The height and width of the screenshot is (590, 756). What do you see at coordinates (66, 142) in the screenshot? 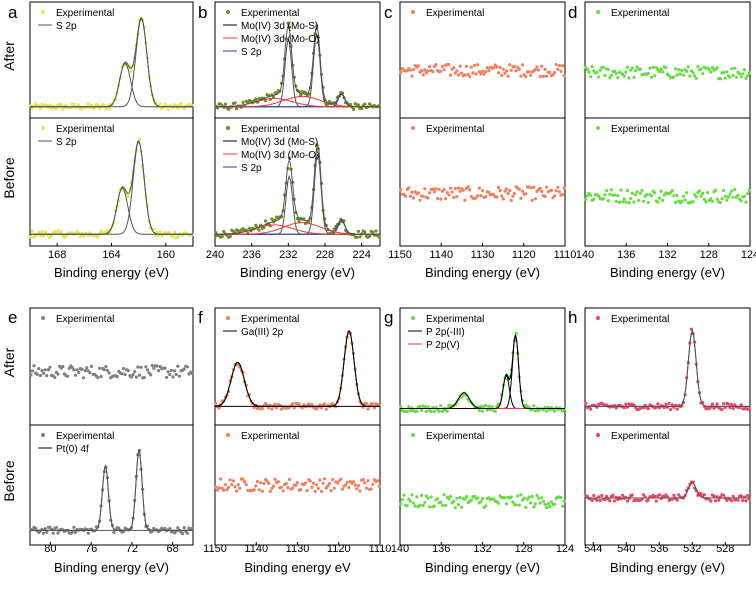
I see `legend-label: S 2p` at bounding box center [66, 142].